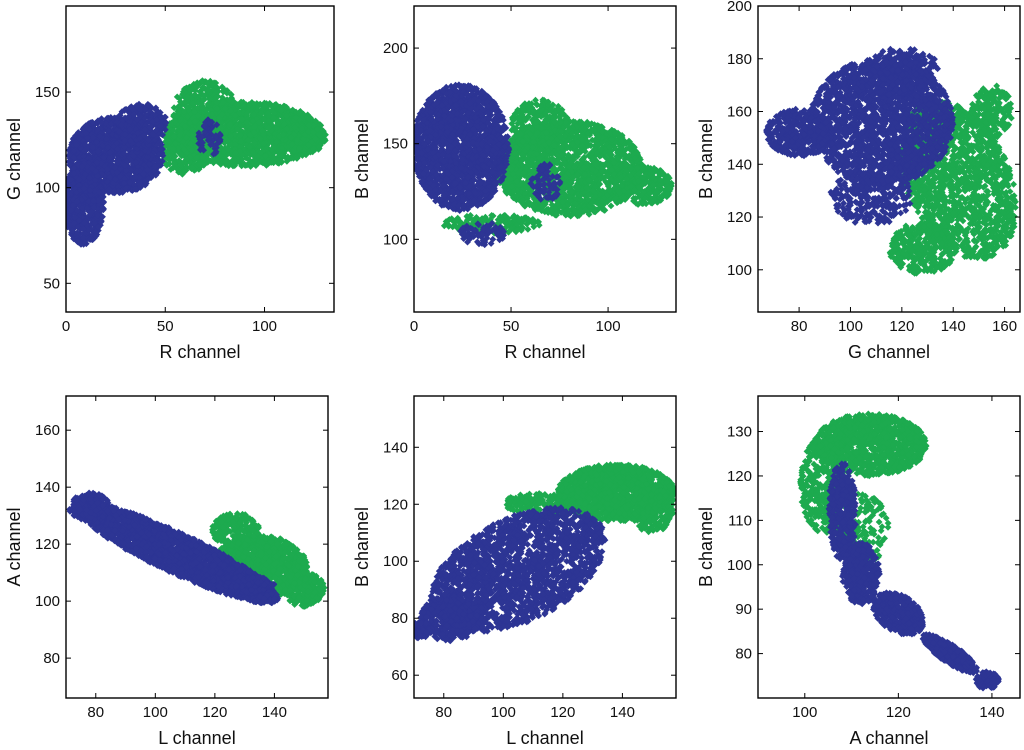 This screenshot has height=750, width=1024. Describe the element at coordinates (264, 326) in the screenshot. I see `x-tick-label: 100` at that location.